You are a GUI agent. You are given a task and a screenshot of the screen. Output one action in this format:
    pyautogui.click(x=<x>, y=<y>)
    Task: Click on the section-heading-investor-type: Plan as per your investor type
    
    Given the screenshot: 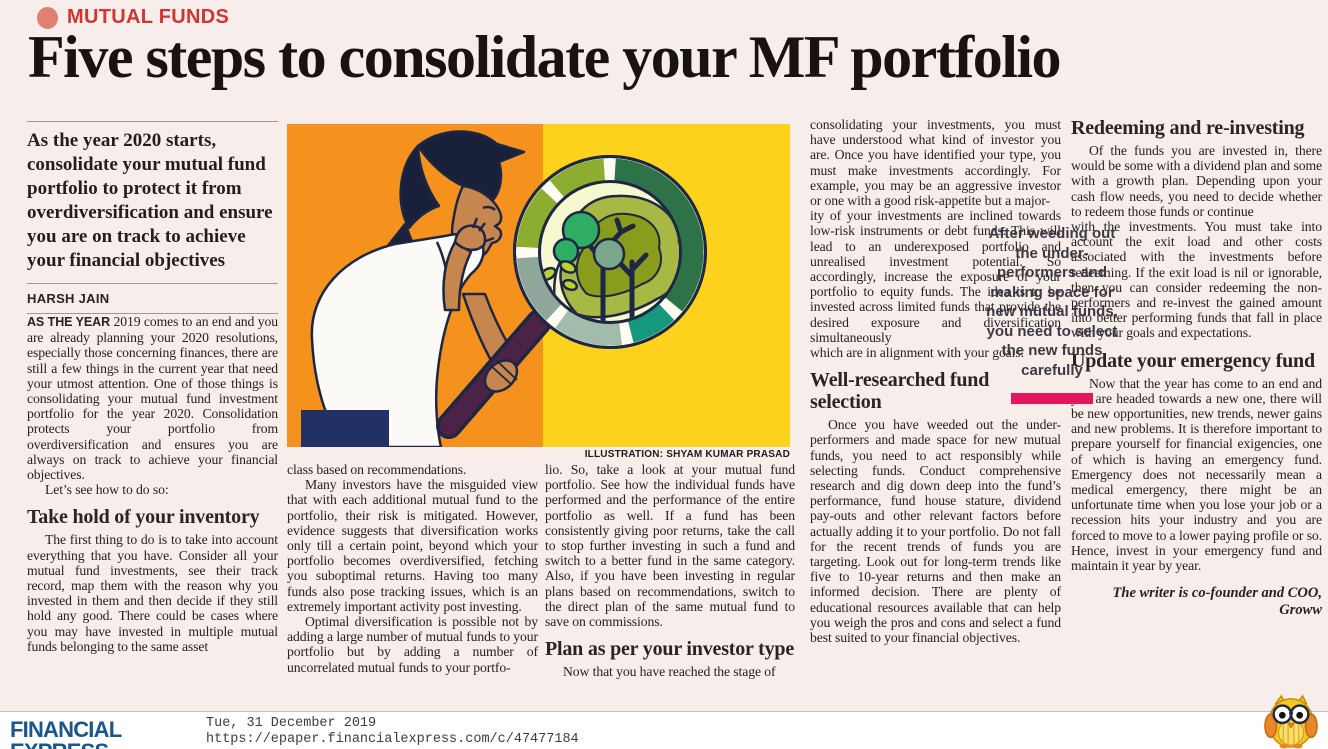 What is the action you would take?
    pyautogui.click(x=670, y=649)
    